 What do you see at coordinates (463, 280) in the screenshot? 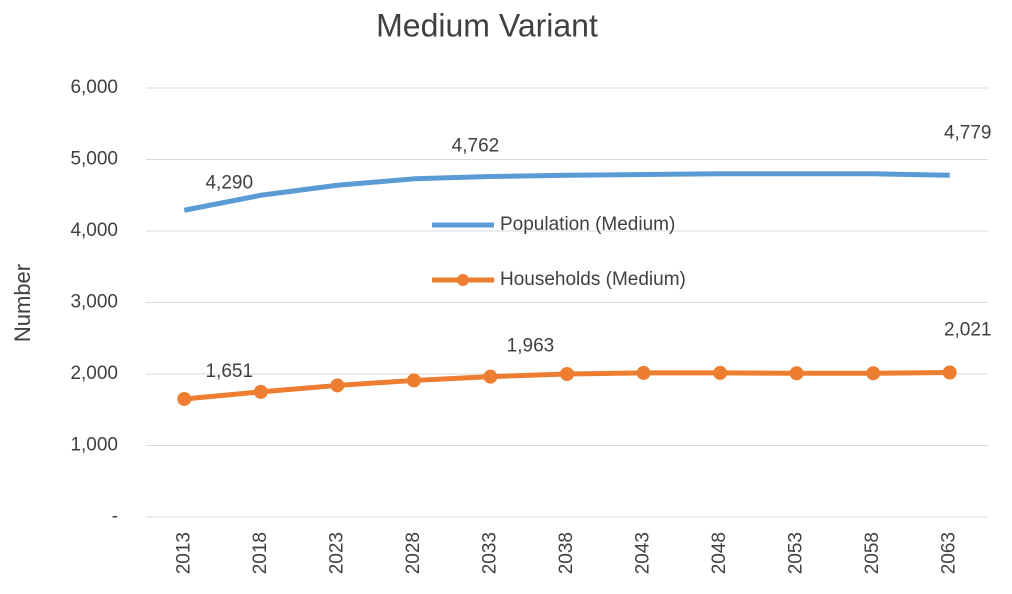
I see `legend-marker` at bounding box center [463, 280].